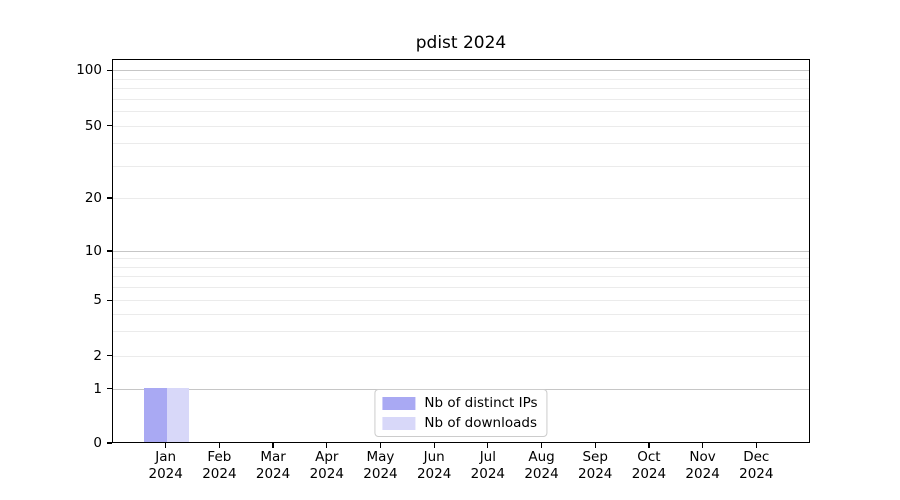 Image resolution: width=900 pixels, height=500 pixels. I want to click on x-tick-label: Nov 2024, so click(702, 465).